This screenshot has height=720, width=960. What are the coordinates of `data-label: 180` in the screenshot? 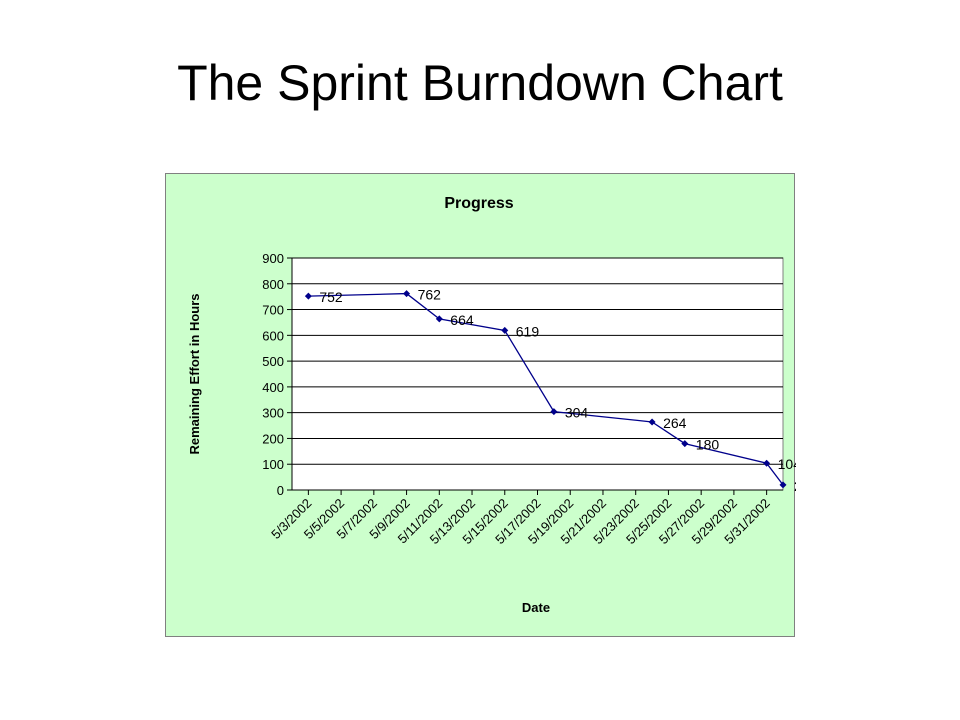 It's located at (708, 445).